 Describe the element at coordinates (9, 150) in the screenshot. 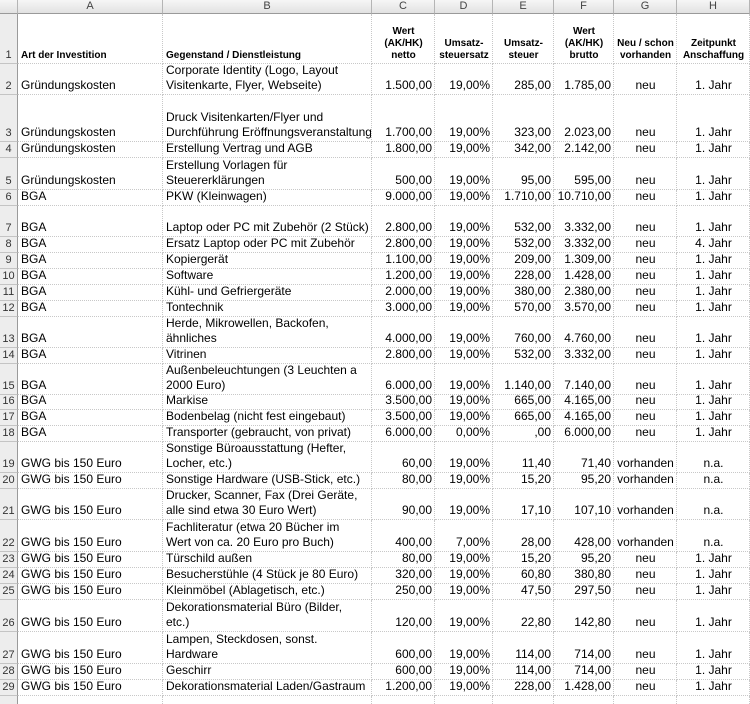

I see `row-header: 4` at that location.